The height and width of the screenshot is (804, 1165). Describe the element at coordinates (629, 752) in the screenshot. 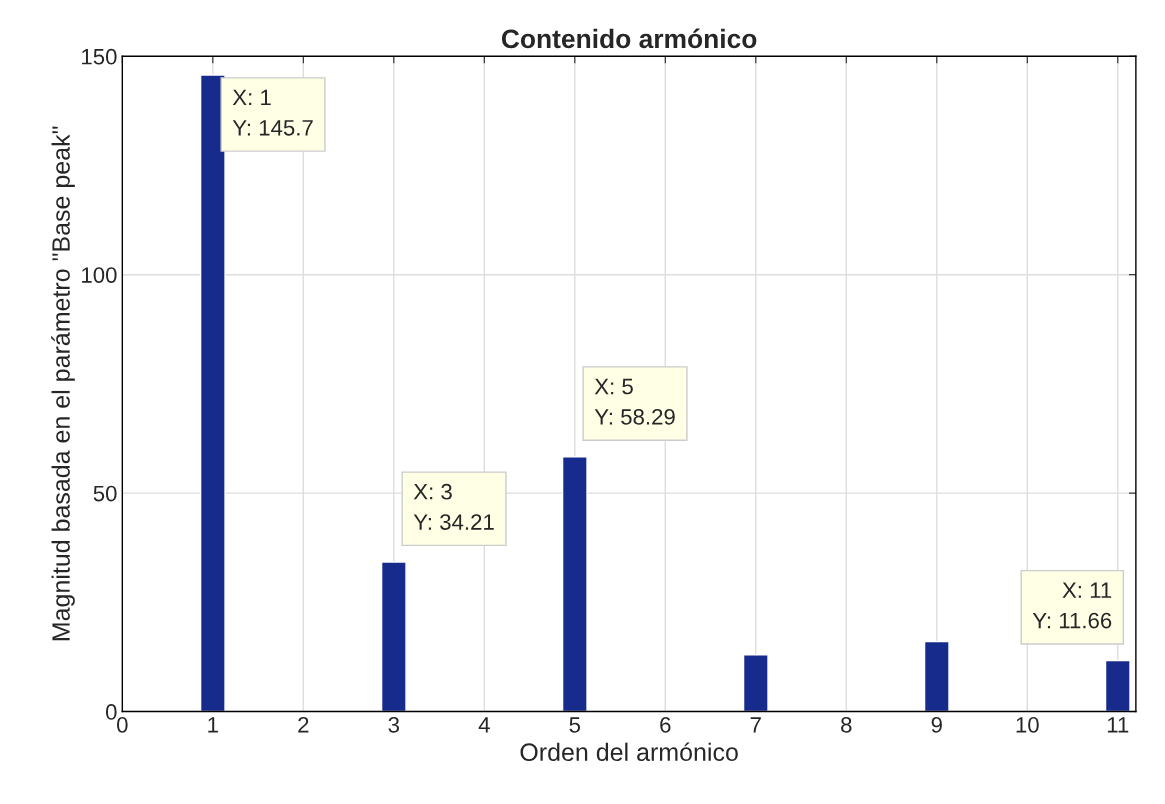

I see `x-axis-title: Orden del armónico` at that location.